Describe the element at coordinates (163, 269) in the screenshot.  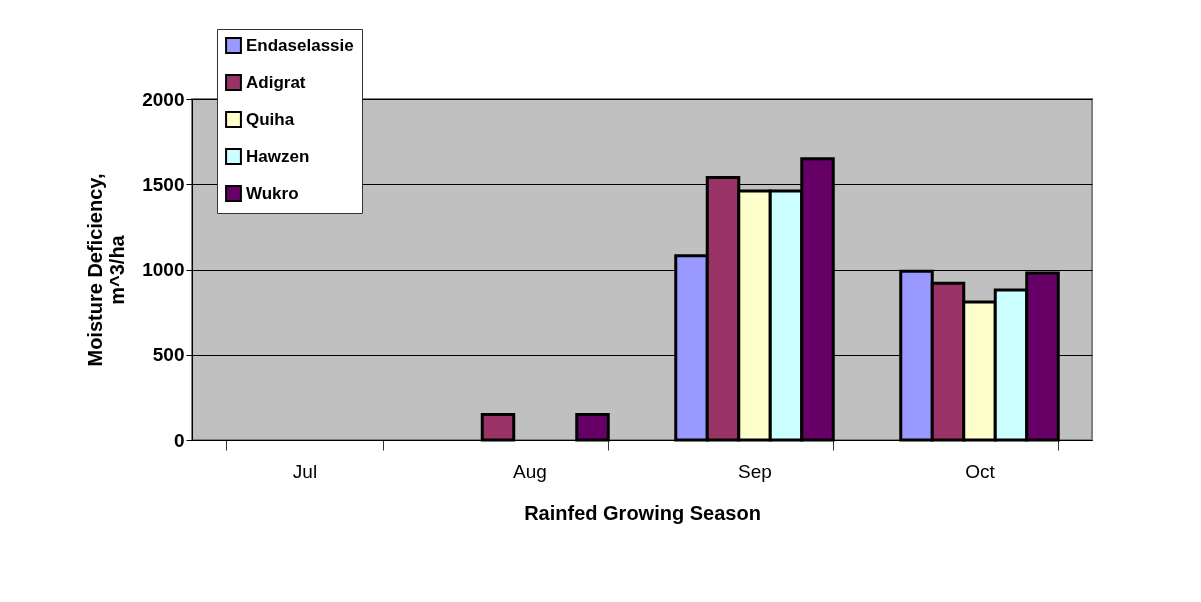
I see `y-tick-label: 1000` at that location.